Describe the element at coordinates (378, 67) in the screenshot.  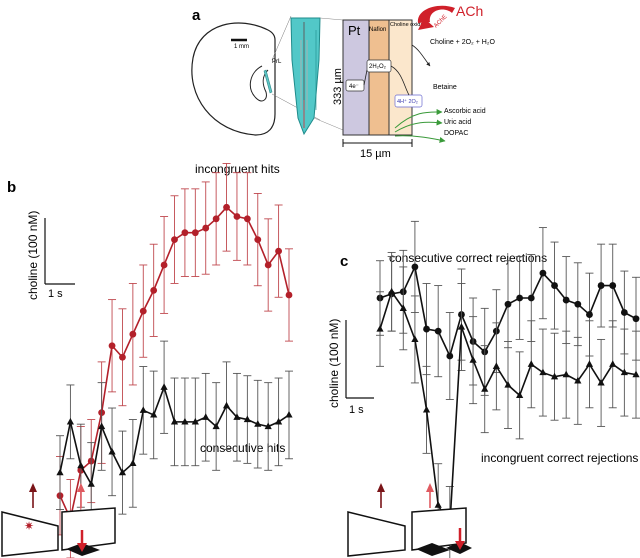
I see `h2o2-label: 2H₂O₂` at that location.